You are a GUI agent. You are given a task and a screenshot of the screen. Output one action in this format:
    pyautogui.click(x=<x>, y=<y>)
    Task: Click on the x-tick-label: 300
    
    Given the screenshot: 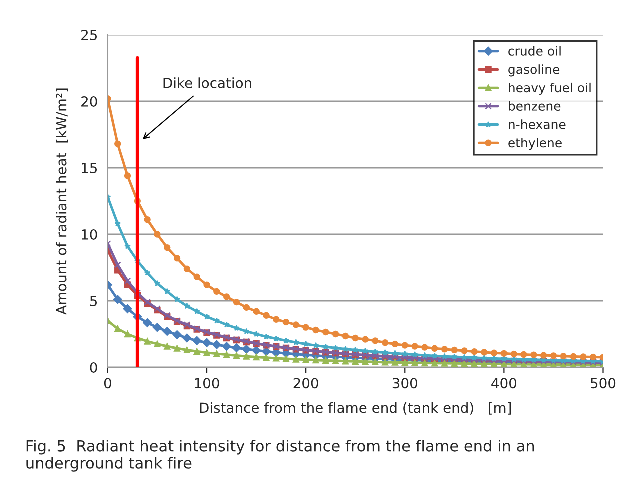 What is the action you would take?
    pyautogui.click(x=405, y=383)
    